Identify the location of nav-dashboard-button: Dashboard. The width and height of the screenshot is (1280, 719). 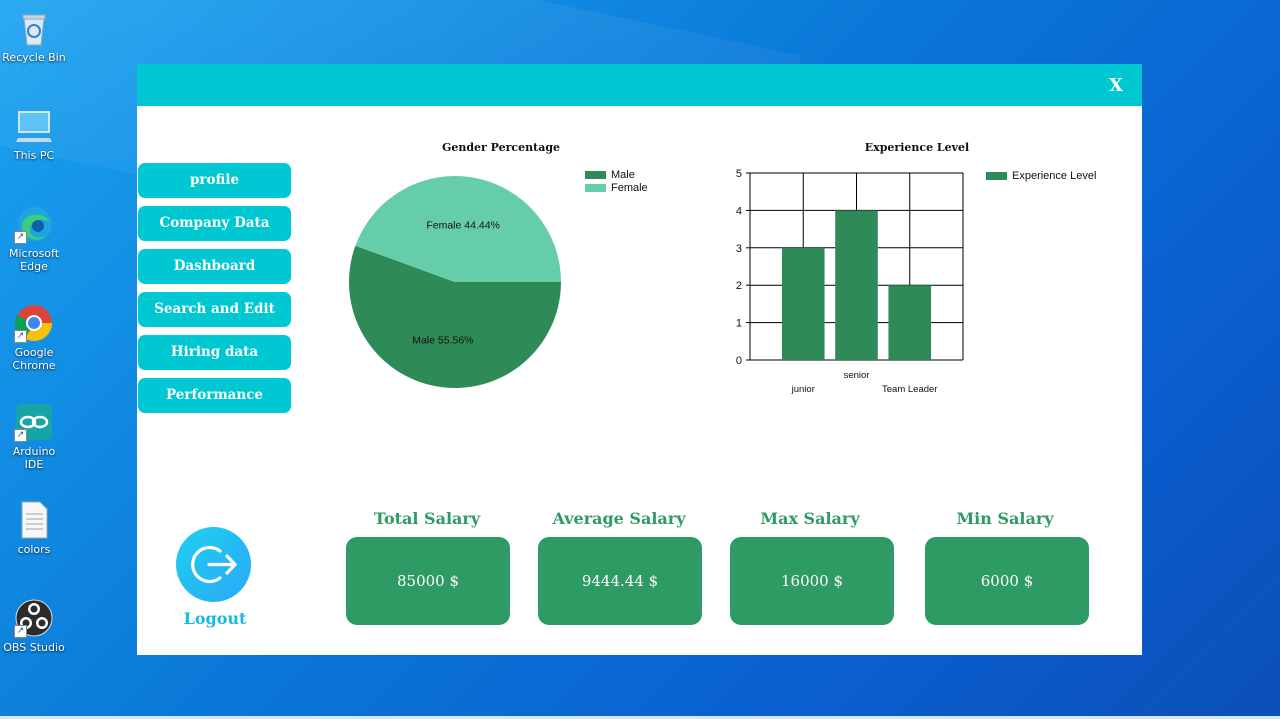
(214, 266).